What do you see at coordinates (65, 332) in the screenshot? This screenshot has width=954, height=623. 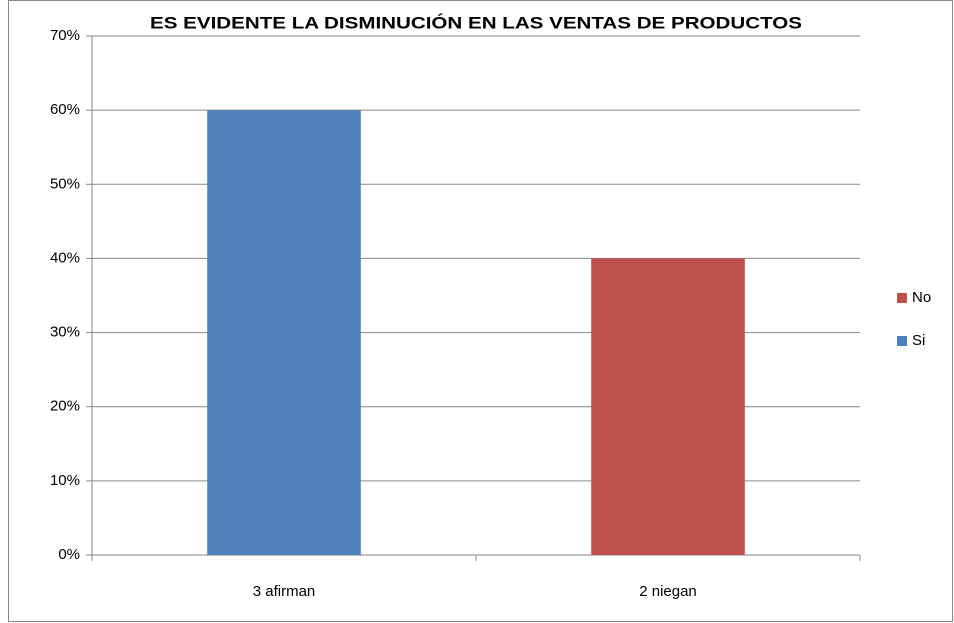 I see `y-tick-label: 30%` at bounding box center [65, 332].